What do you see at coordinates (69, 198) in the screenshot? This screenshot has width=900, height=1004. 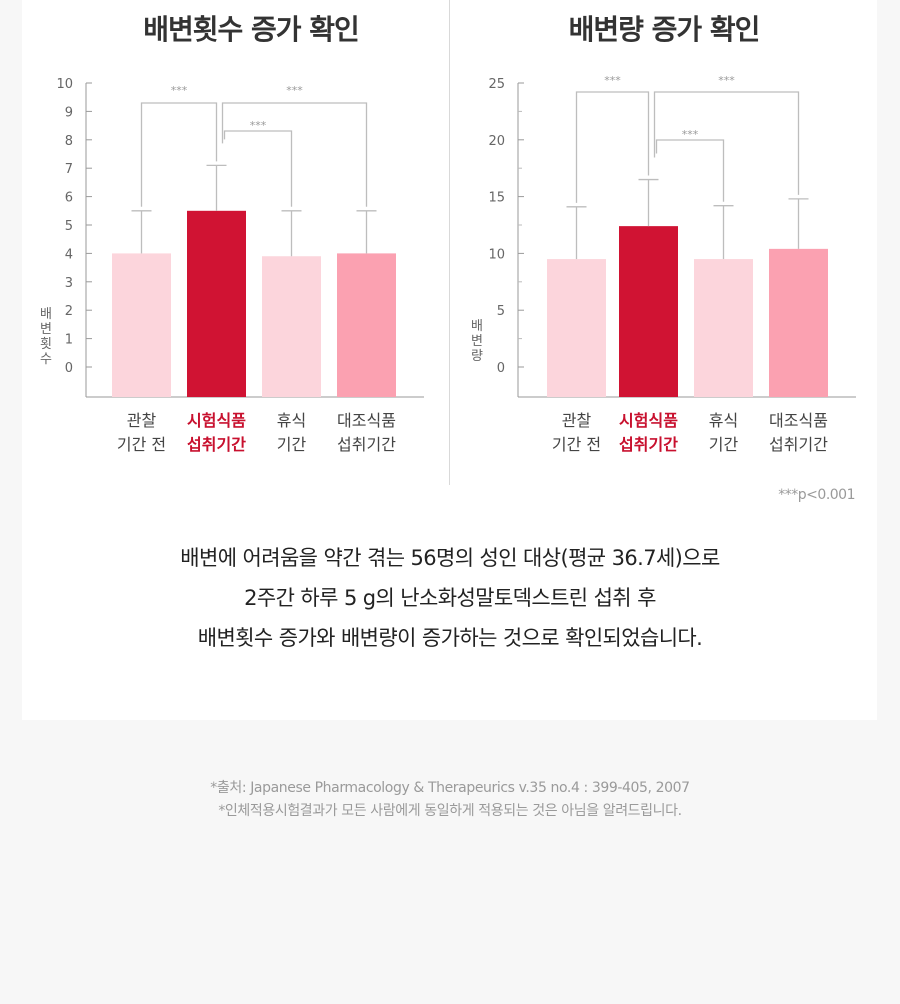 I see `y-tick-label: 6` at bounding box center [69, 198].